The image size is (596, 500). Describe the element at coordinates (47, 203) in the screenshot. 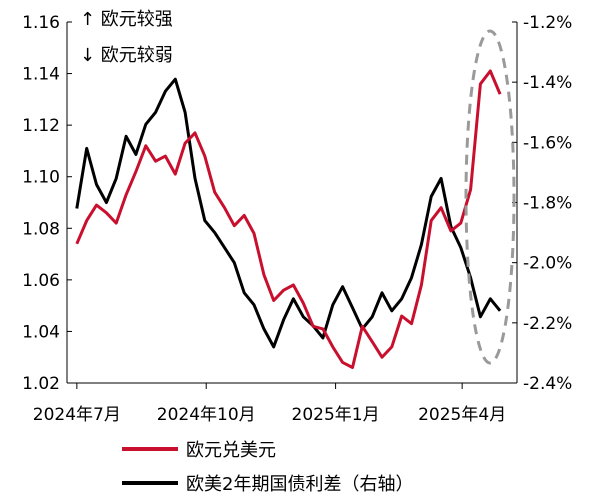

I see `left-axis-ticks: 1.02 1.04 1.06 1.08 1.10 1.12 1.14 1.16` at that location.